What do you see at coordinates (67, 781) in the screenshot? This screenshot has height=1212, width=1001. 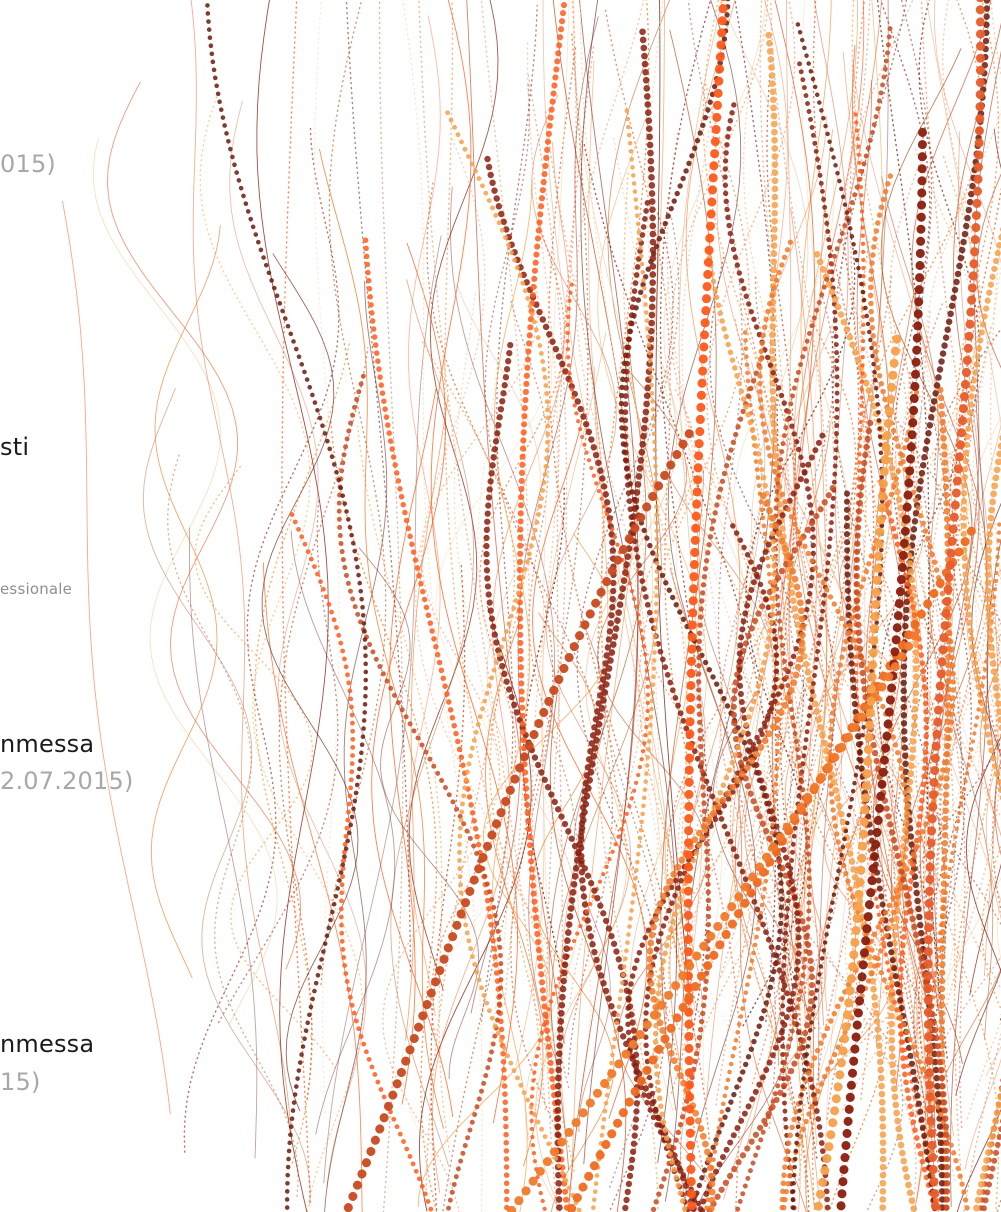 I see `text-line-date: 2.07.2015)` at bounding box center [67, 781].